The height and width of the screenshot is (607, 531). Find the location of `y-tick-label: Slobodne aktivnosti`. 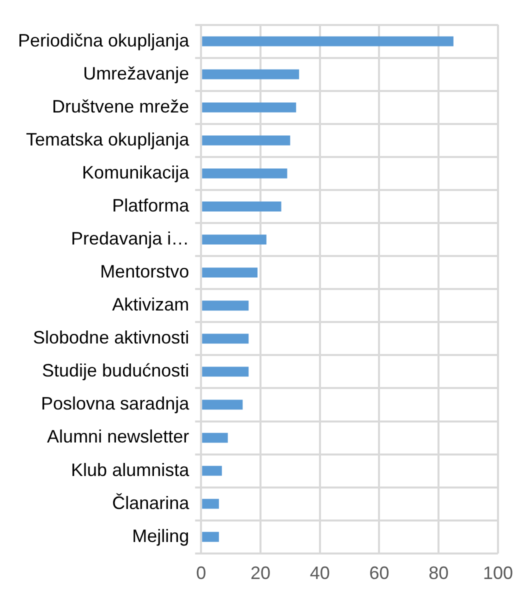

y-tick-label: Slobodne aktivnosti is located at coordinates (111, 338).